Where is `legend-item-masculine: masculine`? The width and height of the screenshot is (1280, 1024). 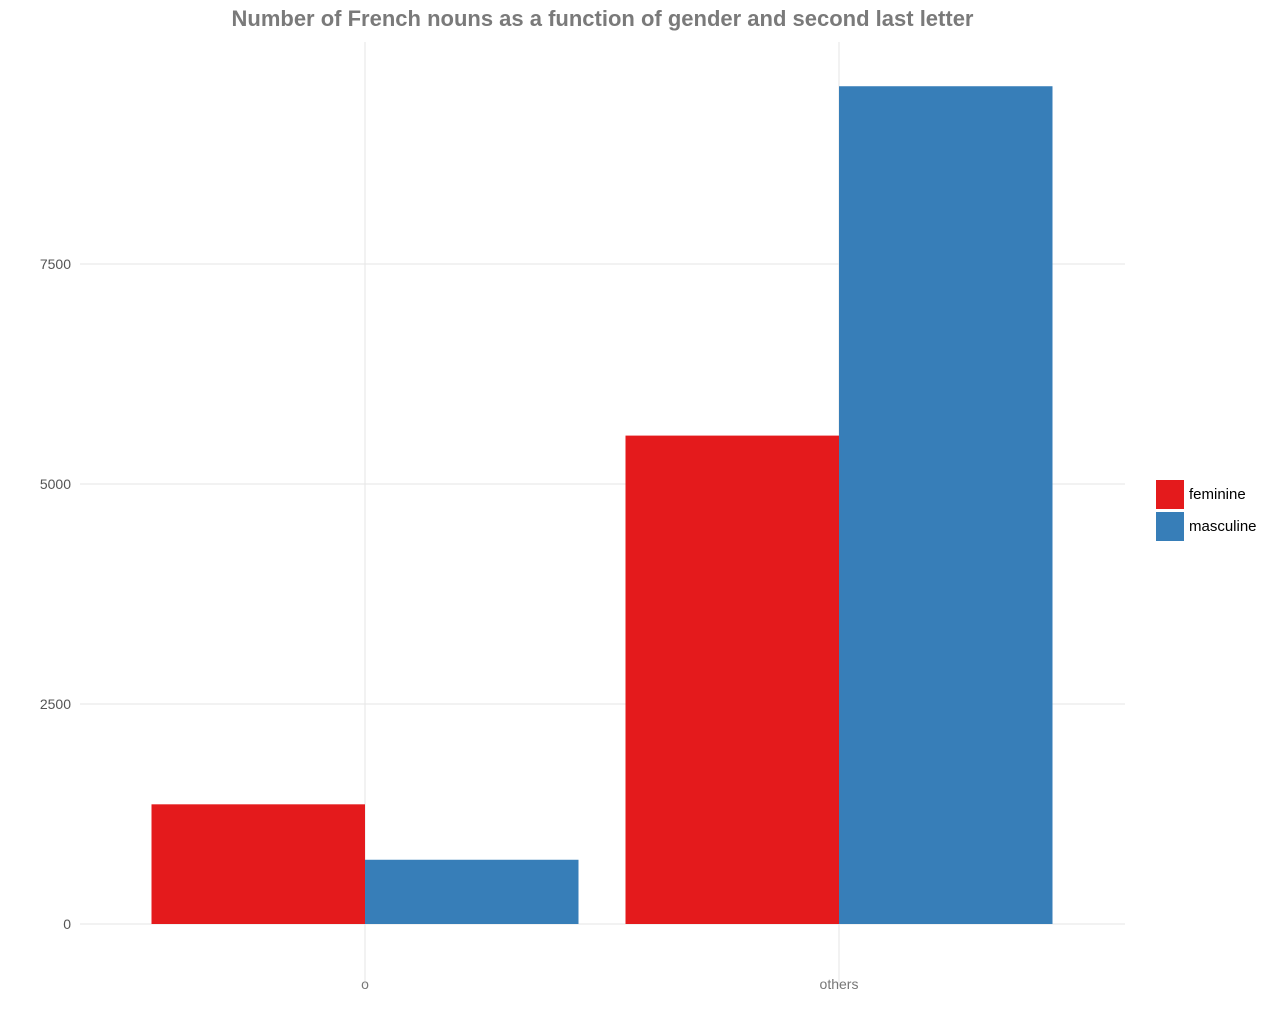 legend-item-masculine: masculine is located at coordinates (1206, 526).